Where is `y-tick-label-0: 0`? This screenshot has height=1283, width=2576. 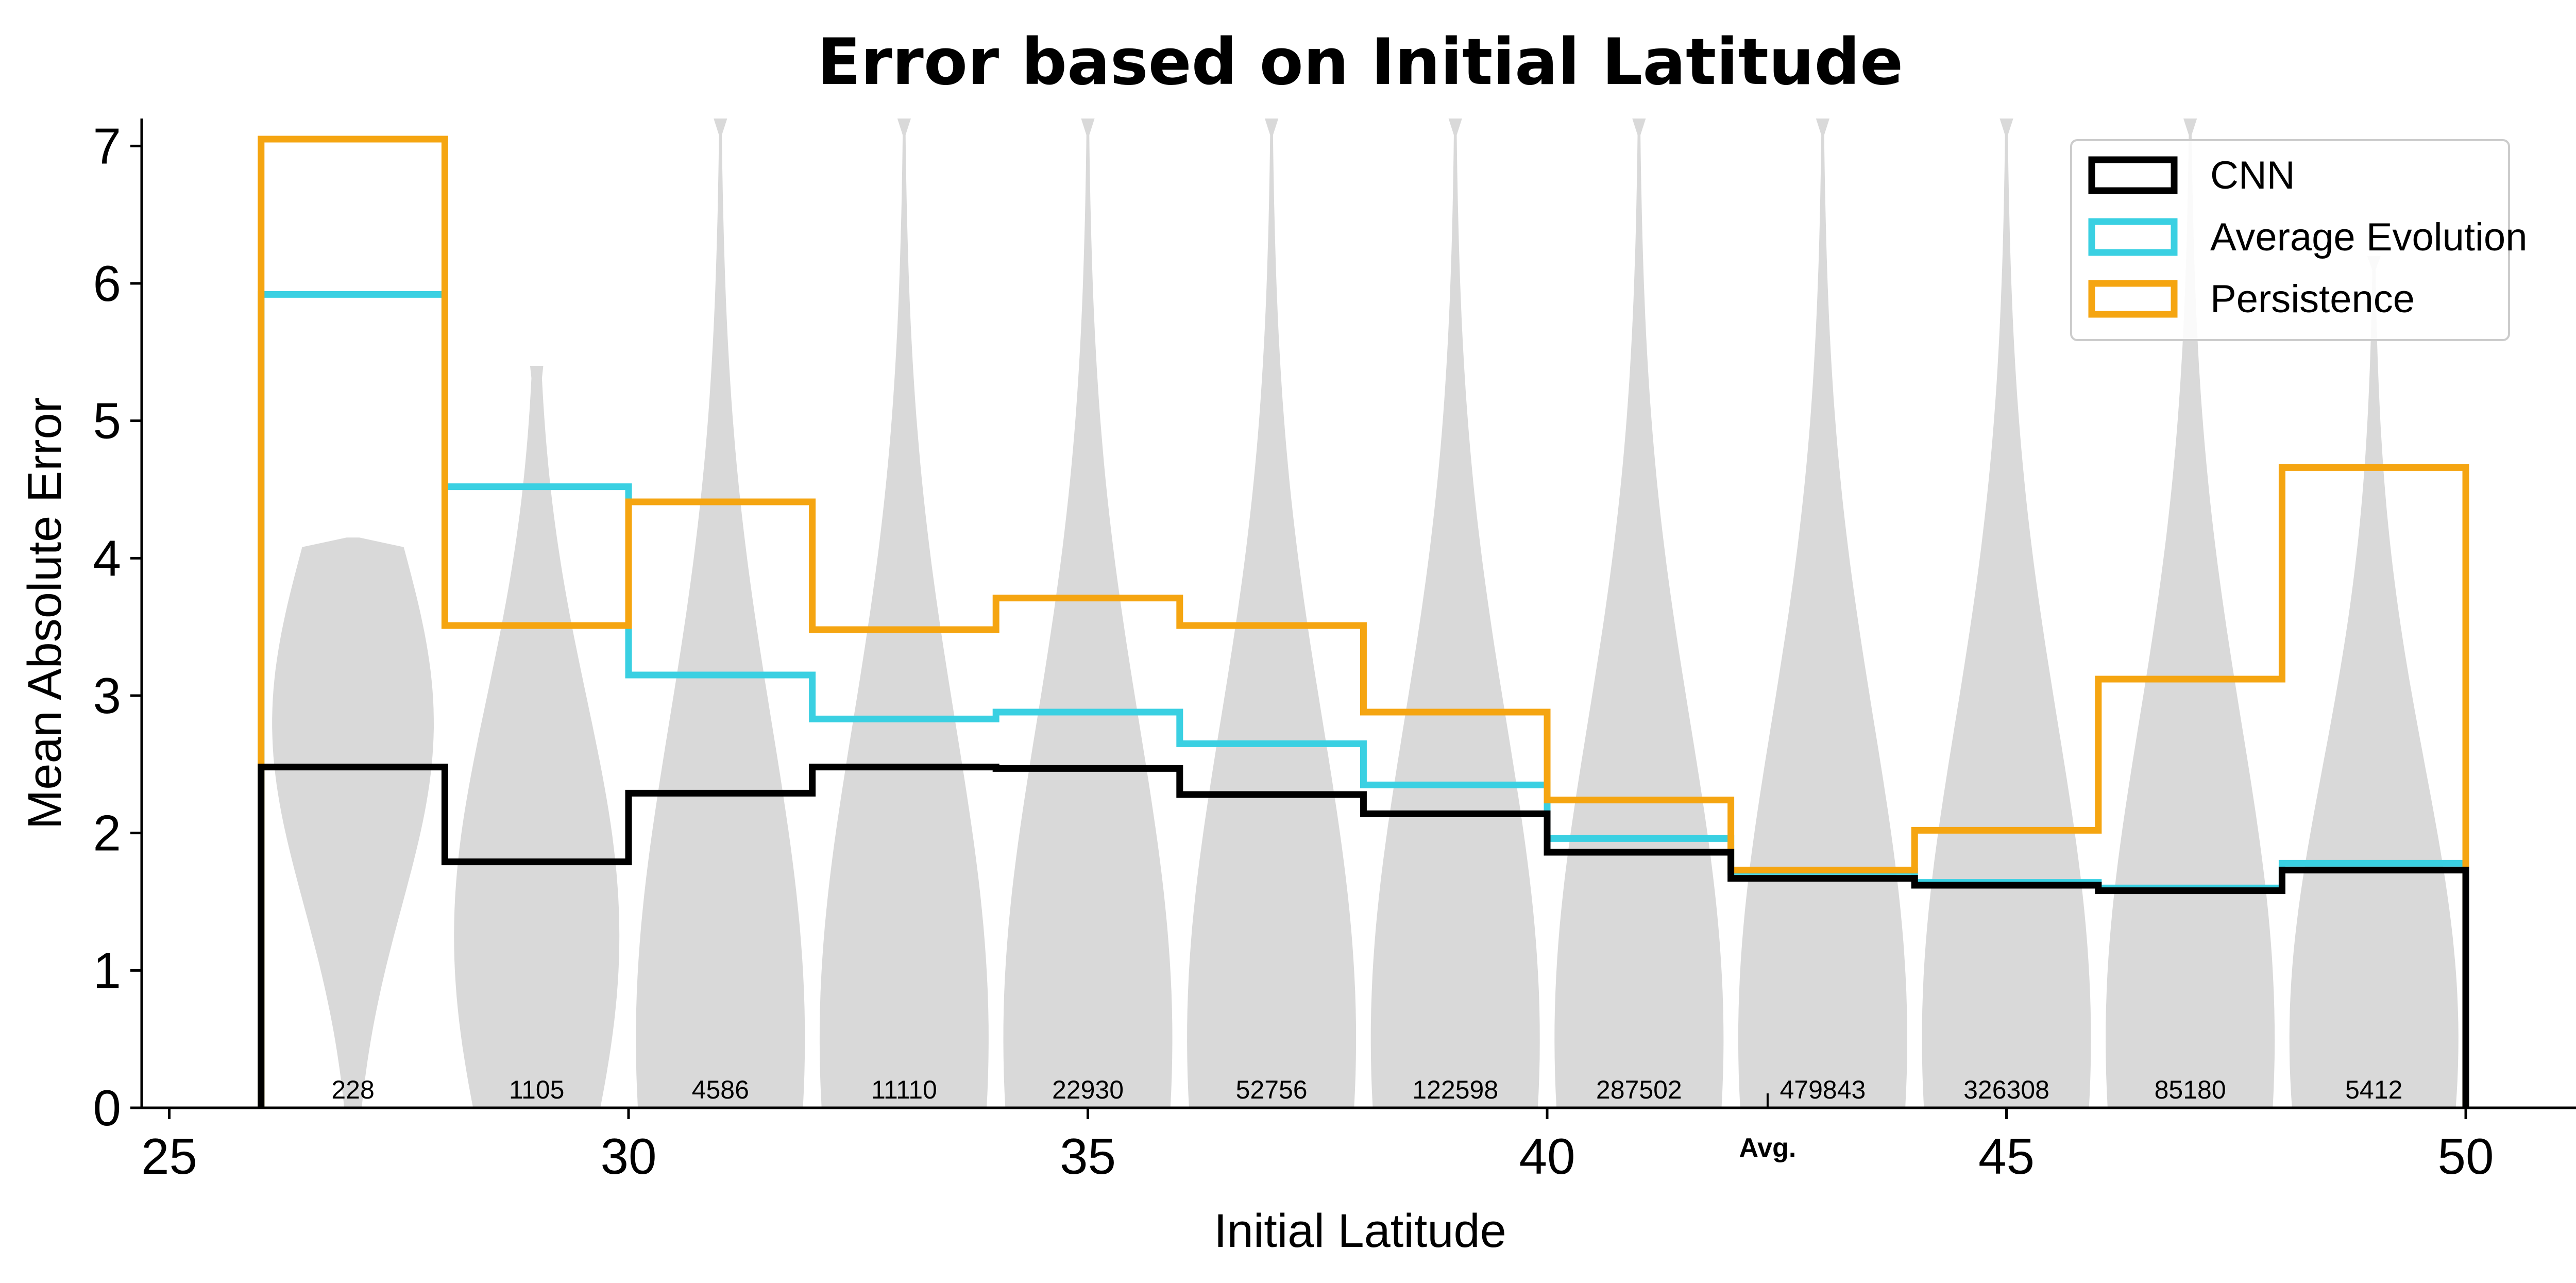 y-tick-label-0: 0 is located at coordinates (107, 1107).